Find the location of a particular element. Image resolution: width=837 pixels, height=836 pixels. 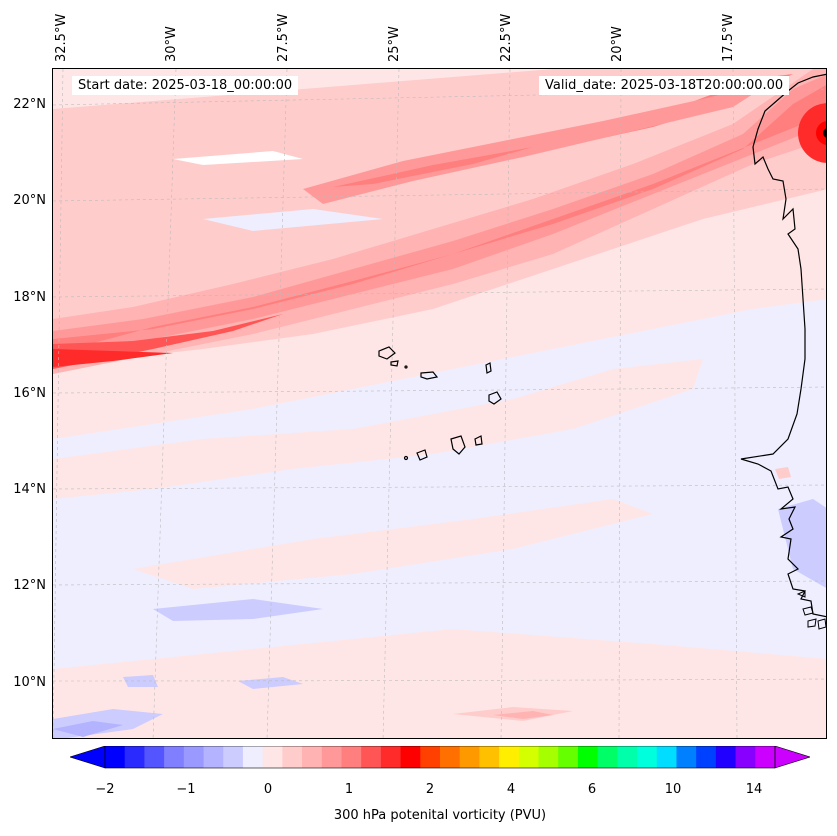

colorbar-outline is located at coordinates (440, 757).